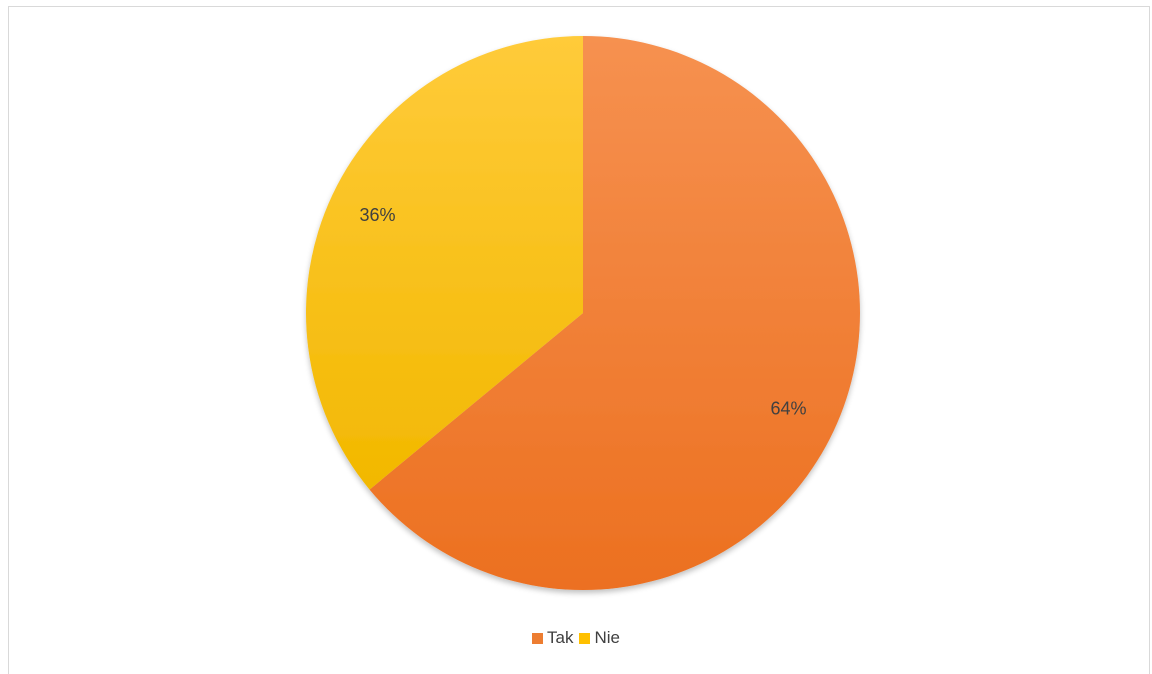 This screenshot has height=674, width=1152. I want to click on data-label-nie: 36%, so click(377, 215).